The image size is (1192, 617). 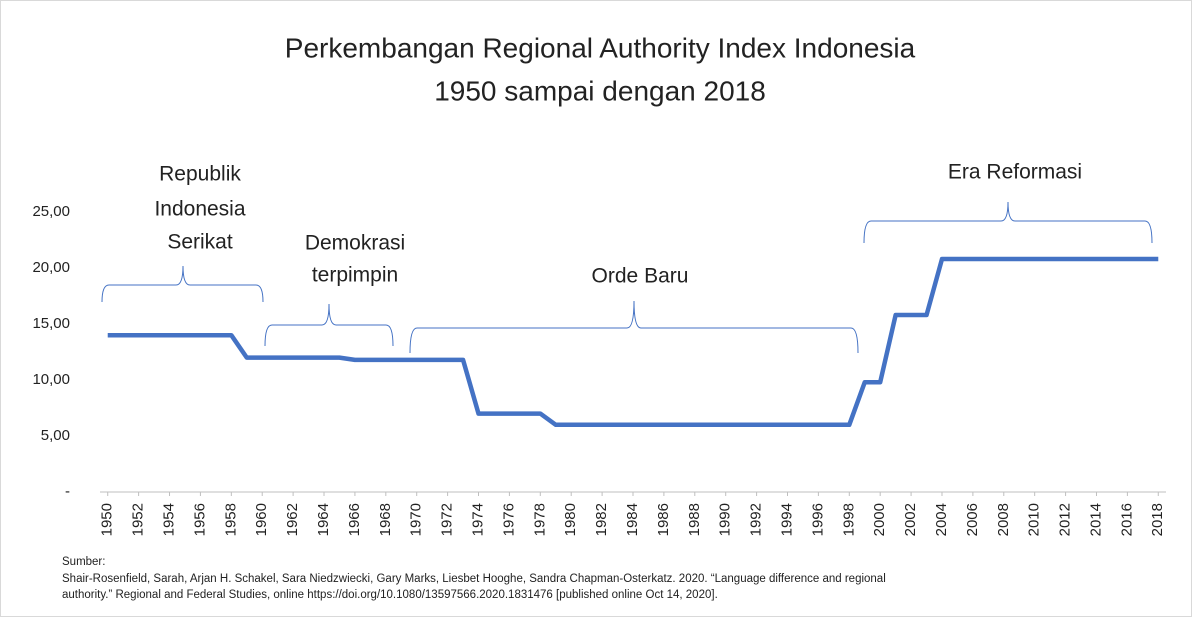 I want to click on x-tick-label: 1980, so click(x=570, y=519).